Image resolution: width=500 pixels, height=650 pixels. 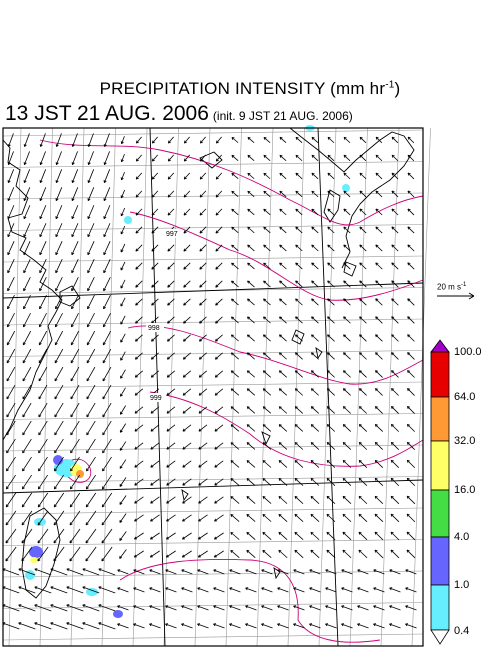 What do you see at coordinates (440, 419) in the screenshot?
I see `colorbar-segment` at bounding box center [440, 419].